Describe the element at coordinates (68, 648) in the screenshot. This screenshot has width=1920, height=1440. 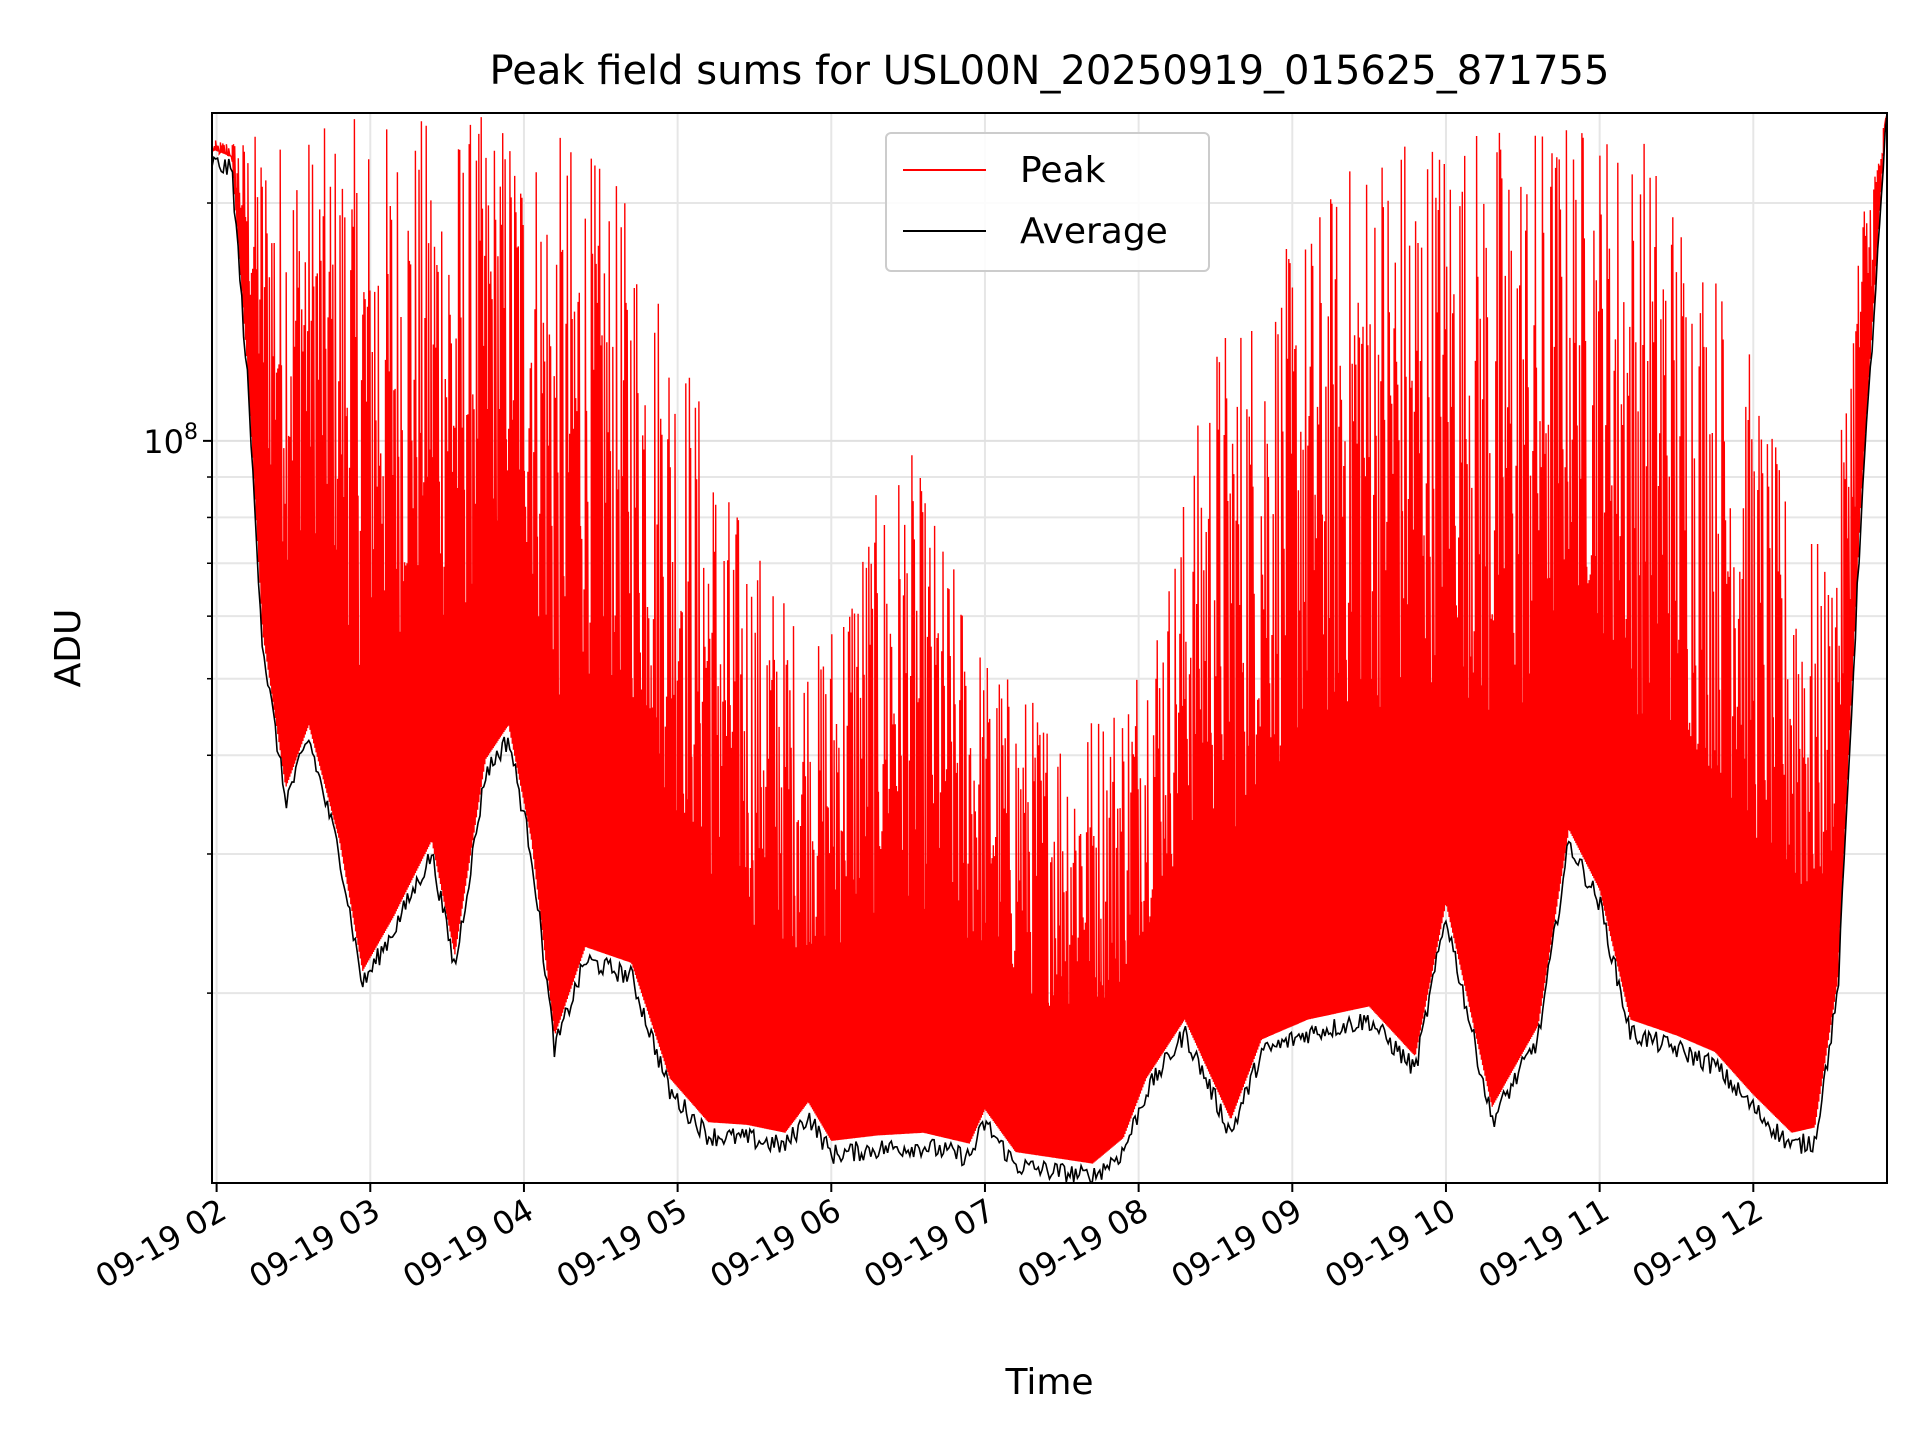
I see `y-axis-label: ADU` at that location.